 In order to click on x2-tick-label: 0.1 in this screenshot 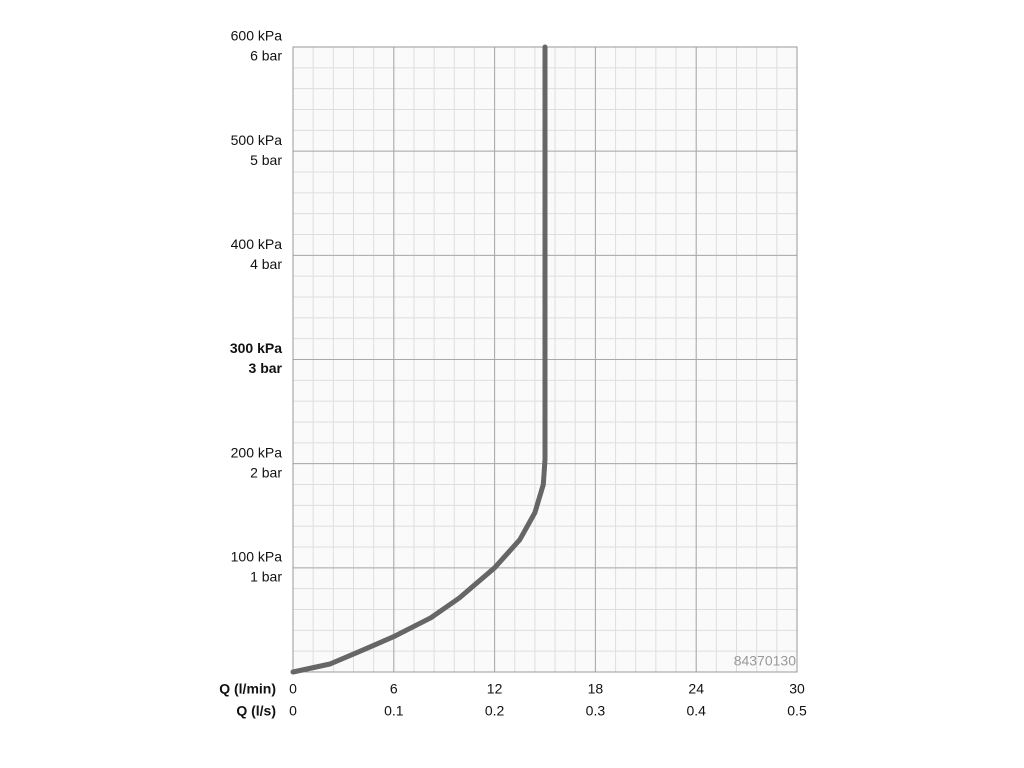, I will do `click(394, 711)`.